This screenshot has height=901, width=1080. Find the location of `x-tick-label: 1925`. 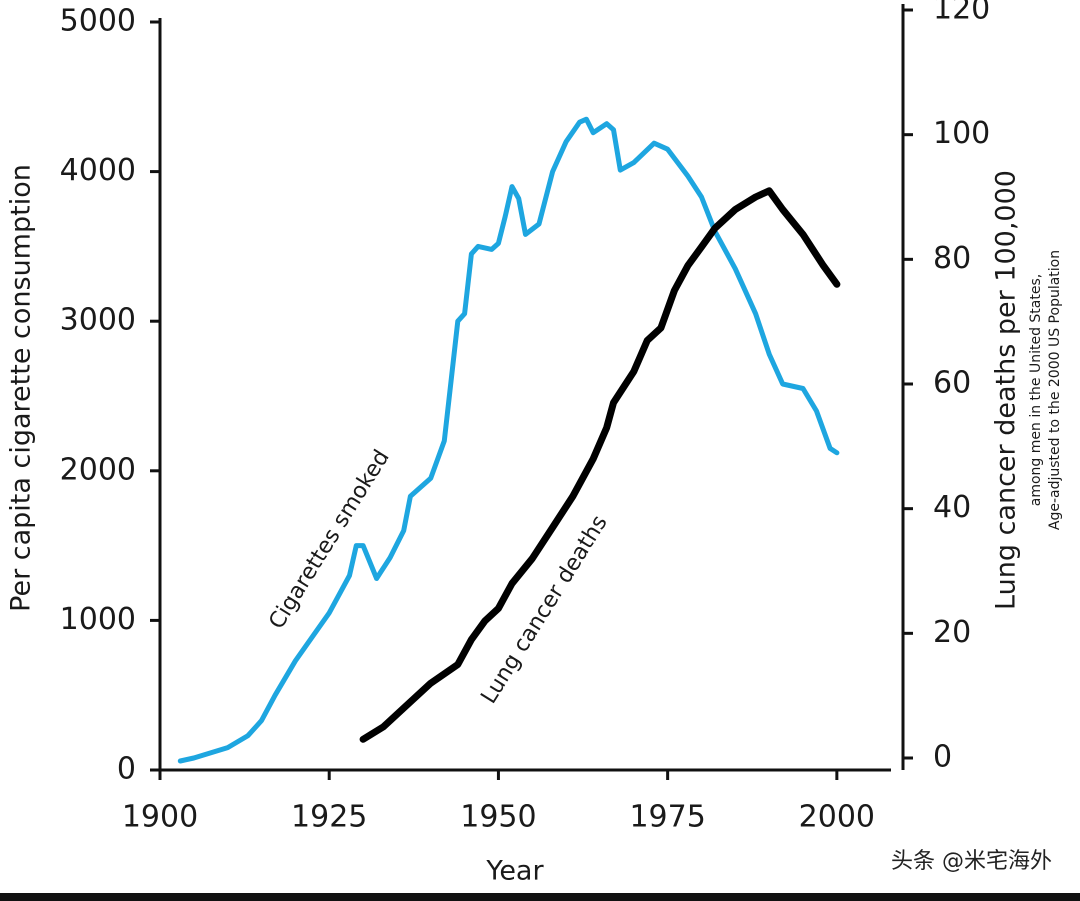

x-tick-label: 1925 is located at coordinates (329, 817).